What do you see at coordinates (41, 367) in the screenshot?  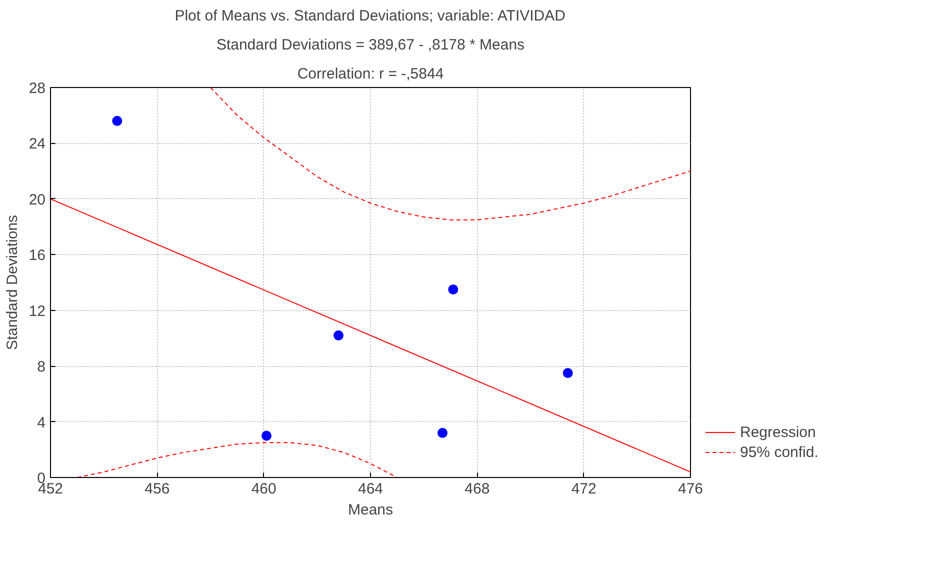 I see `y-tick-label: 8` at bounding box center [41, 367].